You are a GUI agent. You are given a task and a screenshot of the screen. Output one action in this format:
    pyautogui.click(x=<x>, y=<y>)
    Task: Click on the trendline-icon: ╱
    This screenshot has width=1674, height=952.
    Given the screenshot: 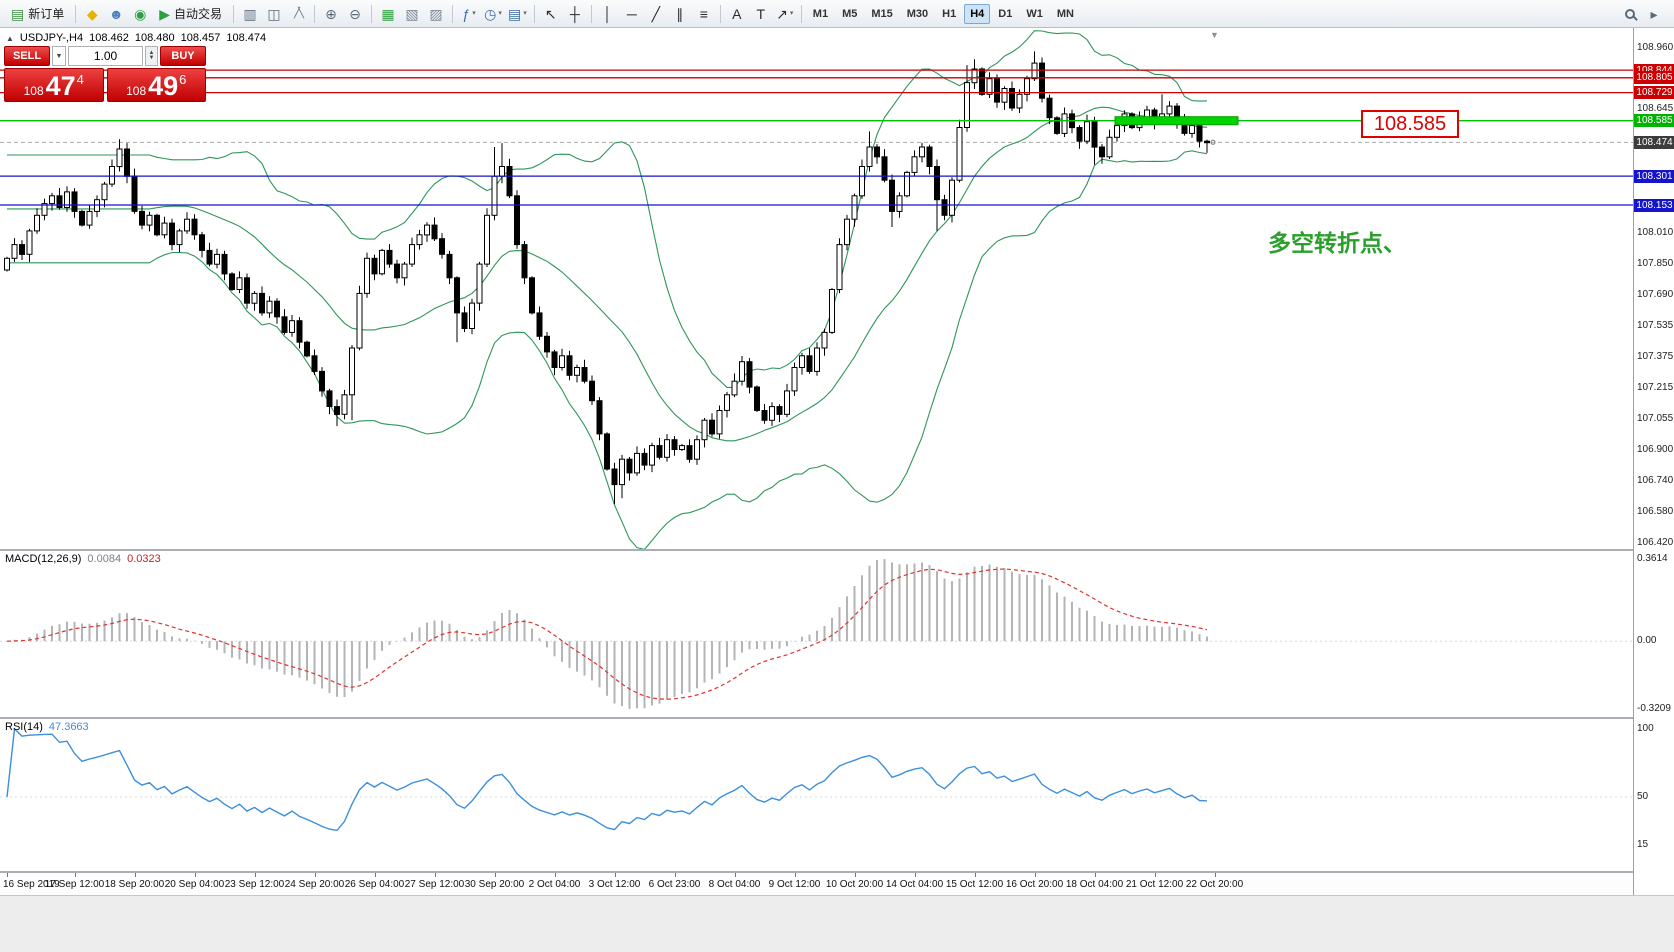 What is the action you would take?
    pyautogui.click(x=656, y=14)
    